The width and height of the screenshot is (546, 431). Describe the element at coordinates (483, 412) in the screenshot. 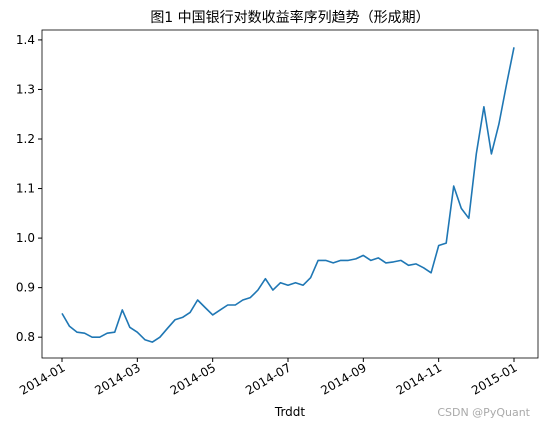

I see `watermark: CSDN @PyQuant` at that location.